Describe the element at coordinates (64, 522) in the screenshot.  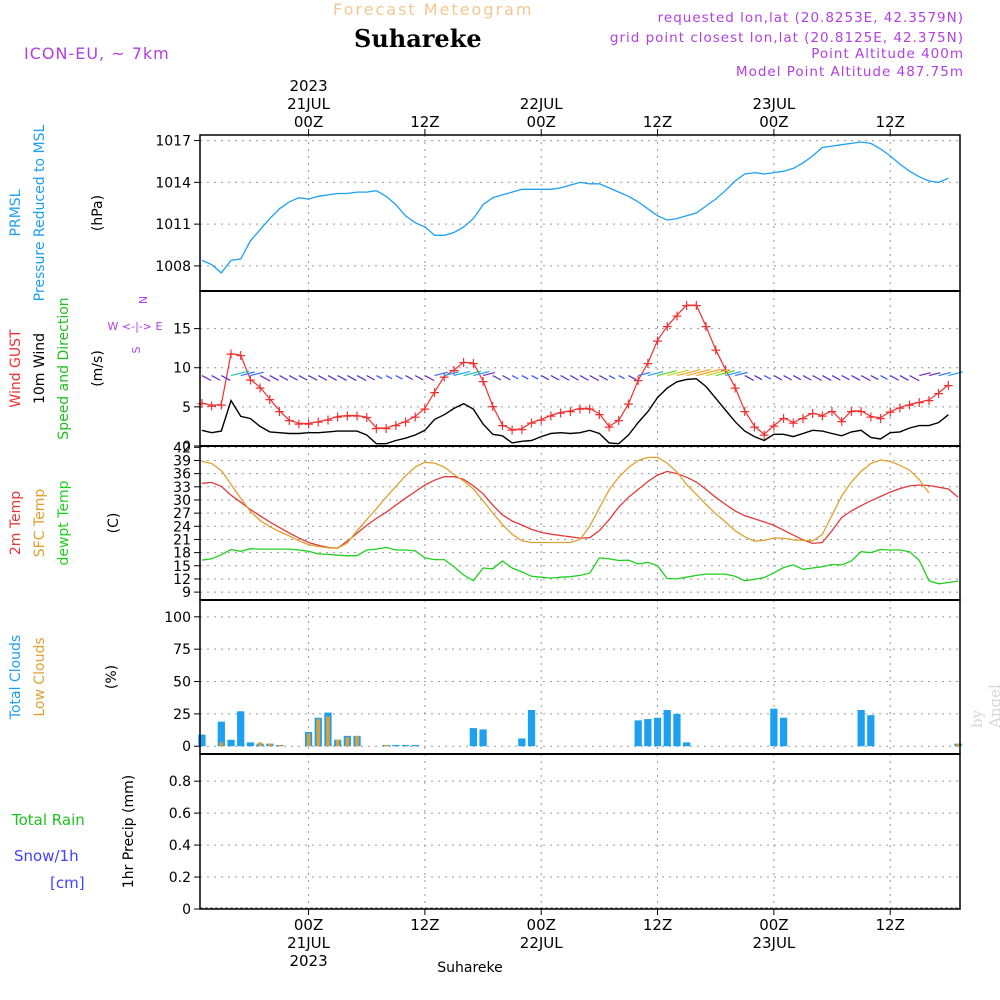
I see `y-axis-label: dewpt Temp` at that location.